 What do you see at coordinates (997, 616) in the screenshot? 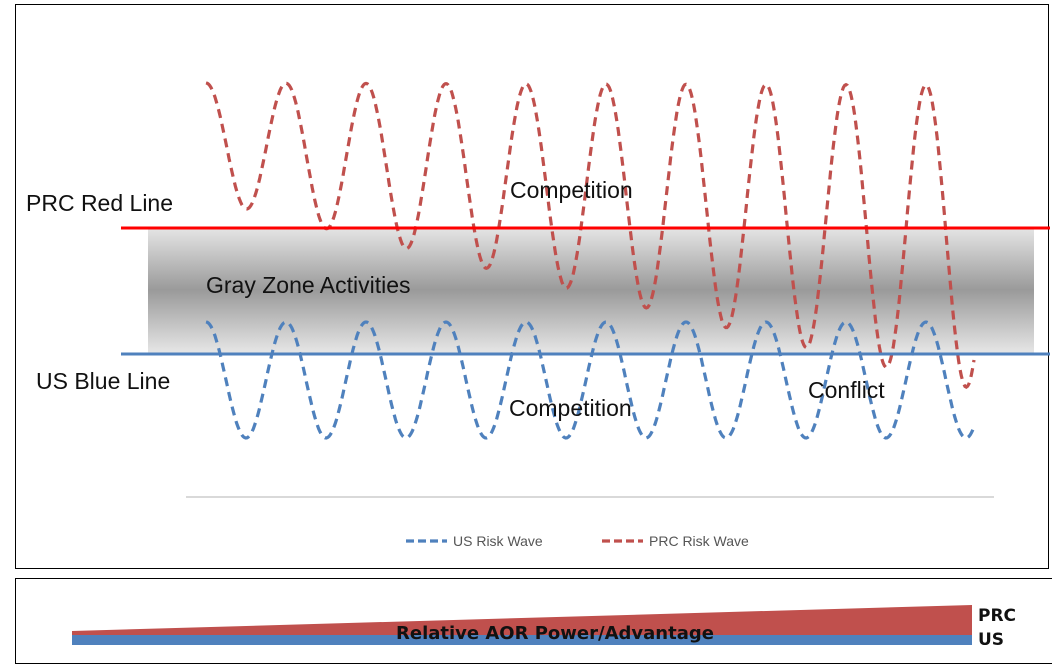
I see `prc-side-label: PRC` at bounding box center [997, 616].